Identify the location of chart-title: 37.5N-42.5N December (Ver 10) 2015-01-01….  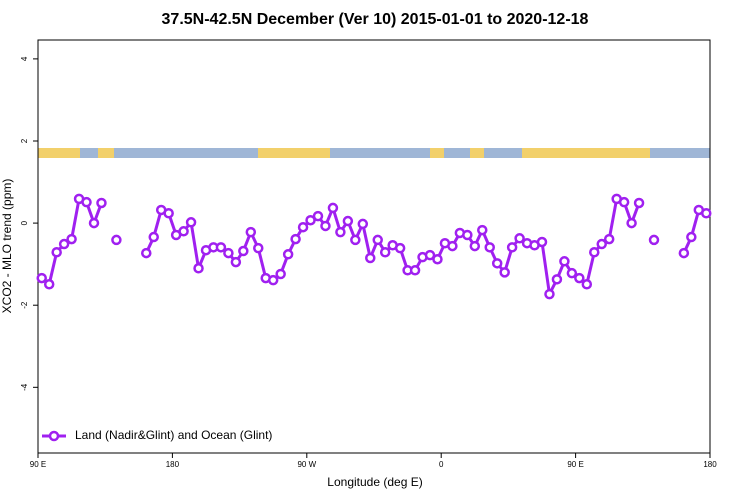
(375, 19).